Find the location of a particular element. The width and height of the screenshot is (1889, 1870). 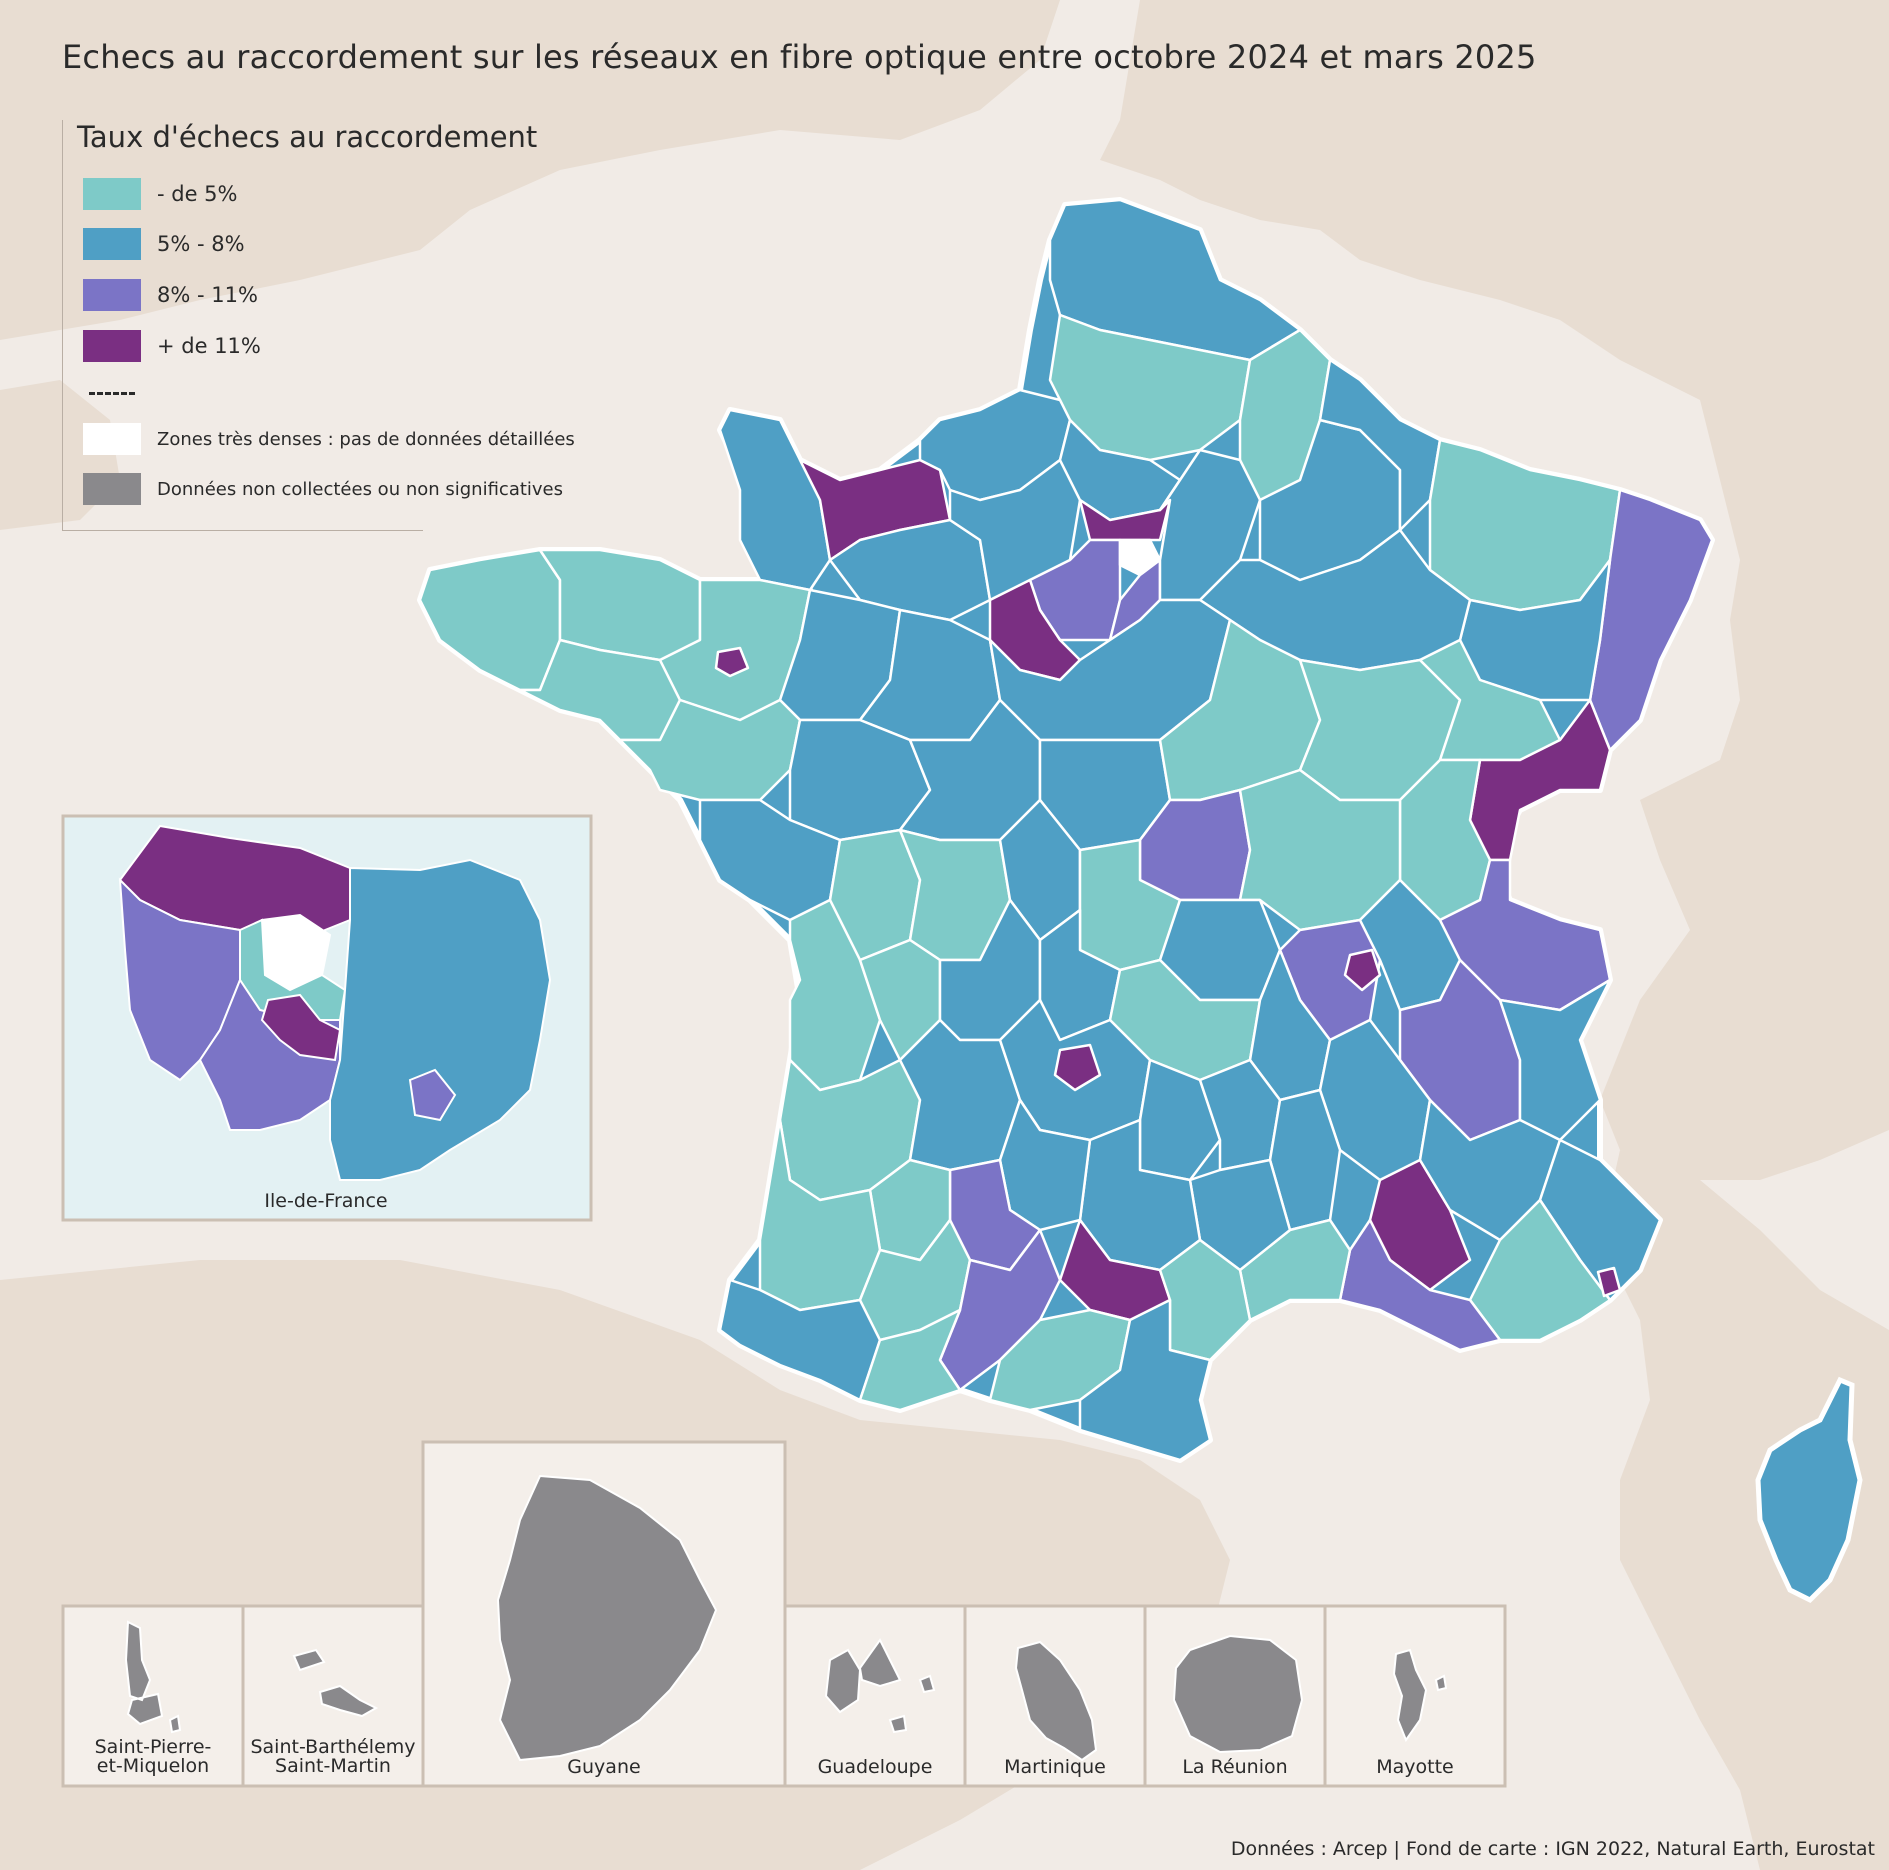

legend-title: Taux d'échecs au raccordement is located at coordinates (307, 137).